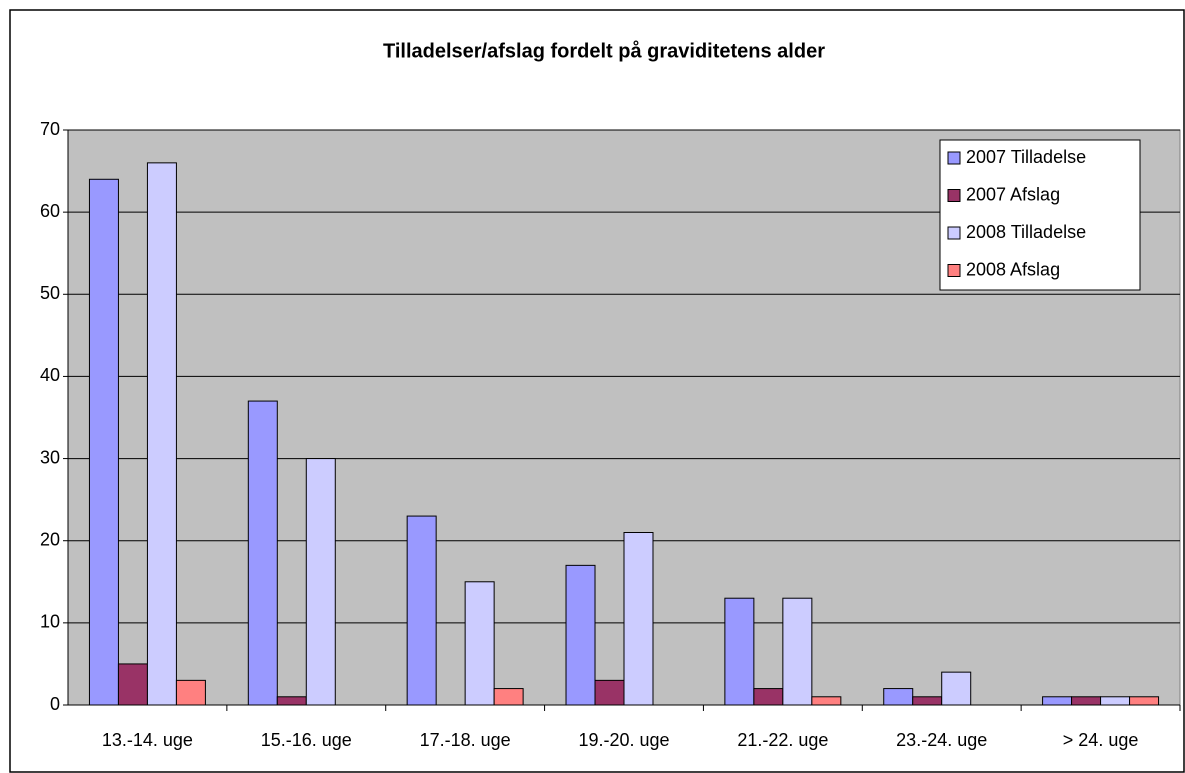 The image size is (1185, 773). Describe the element at coordinates (1013, 194) in the screenshot. I see `legend-label: 2007 Afslag` at that location.